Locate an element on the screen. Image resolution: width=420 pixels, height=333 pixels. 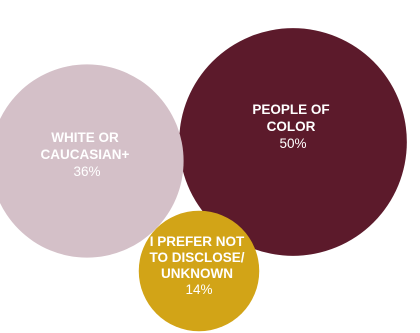
label-prefer-not-to-disclose-line3: UNKNOWN is located at coordinates (197, 273).